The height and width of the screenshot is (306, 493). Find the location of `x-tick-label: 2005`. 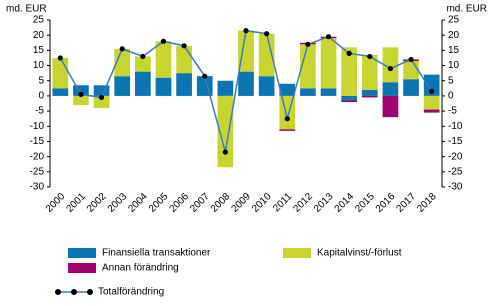

x-tick-label: 2005 is located at coordinates (159, 203).